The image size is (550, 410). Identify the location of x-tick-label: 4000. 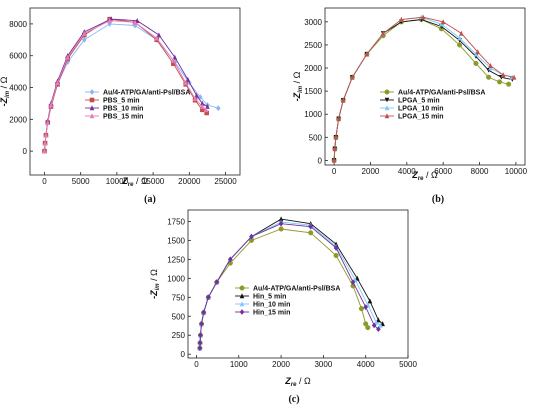
(407, 171).